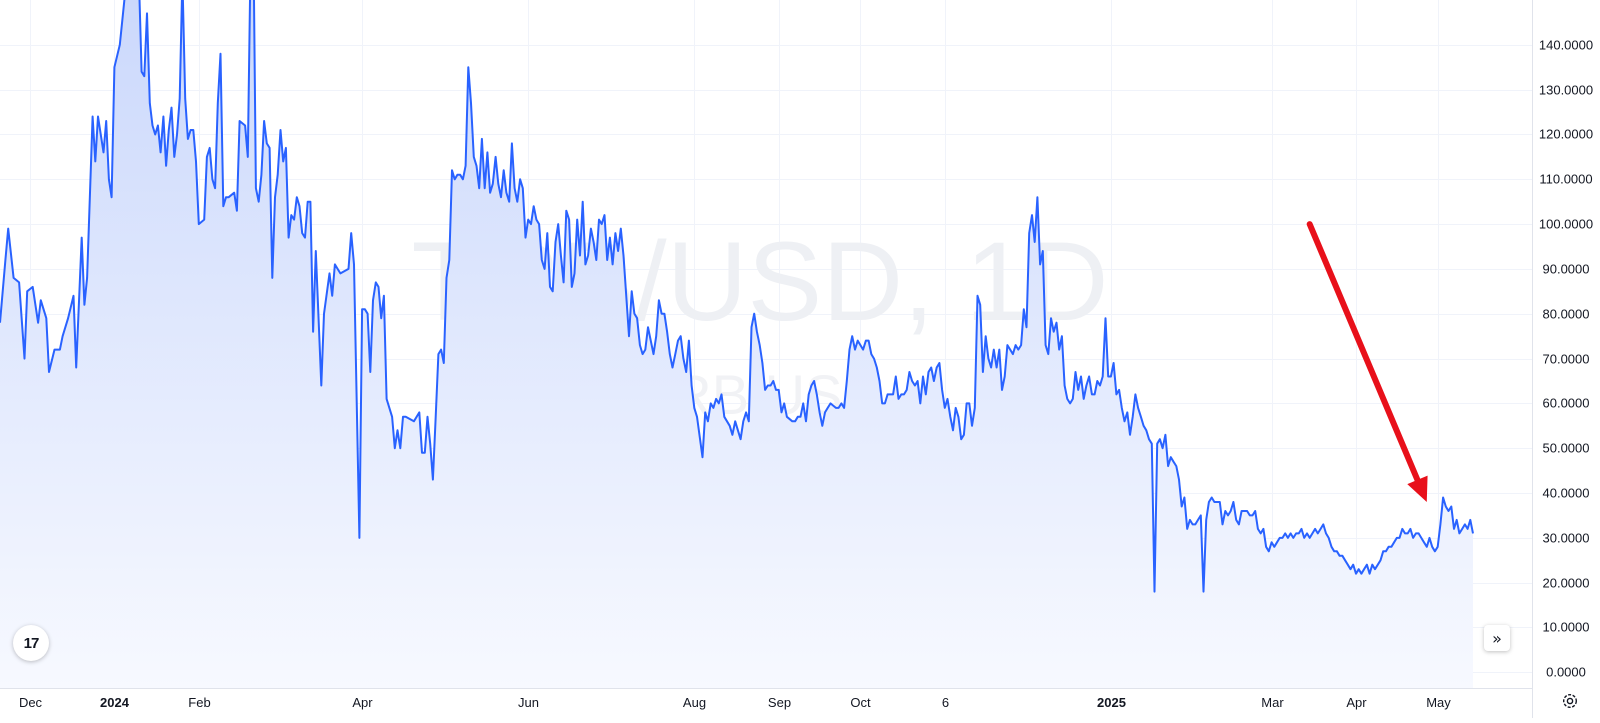 The height and width of the screenshot is (723, 1600). What do you see at coordinates (31, 702) in the screenshot?
I see `time-tick-label: Dec` at bounding box center [31, 702].